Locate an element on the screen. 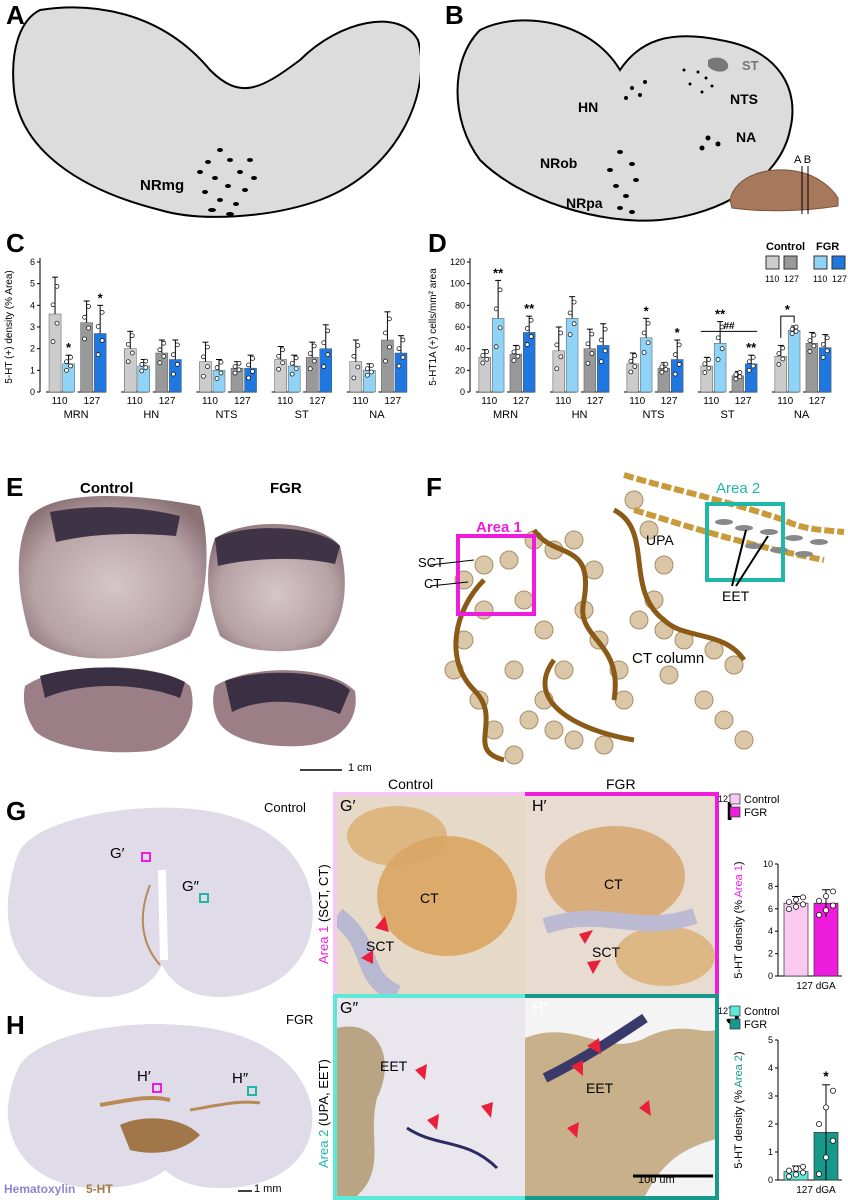 The width and height of the screenshot is (848, 1200). f-ct-label: CT is located at coordinates (433, 583).